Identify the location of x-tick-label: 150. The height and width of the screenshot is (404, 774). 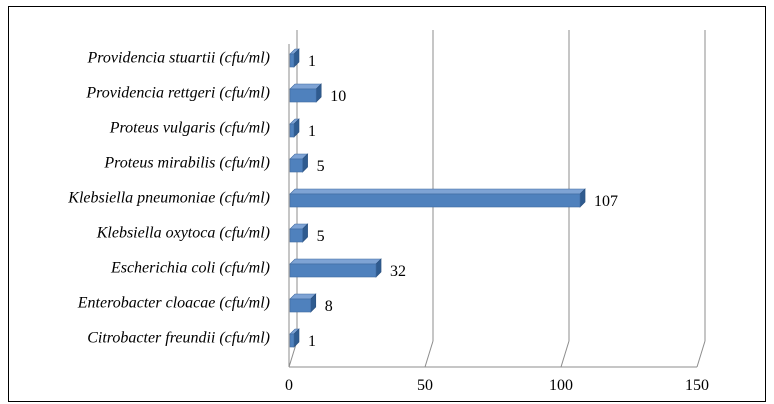
(697, 385).